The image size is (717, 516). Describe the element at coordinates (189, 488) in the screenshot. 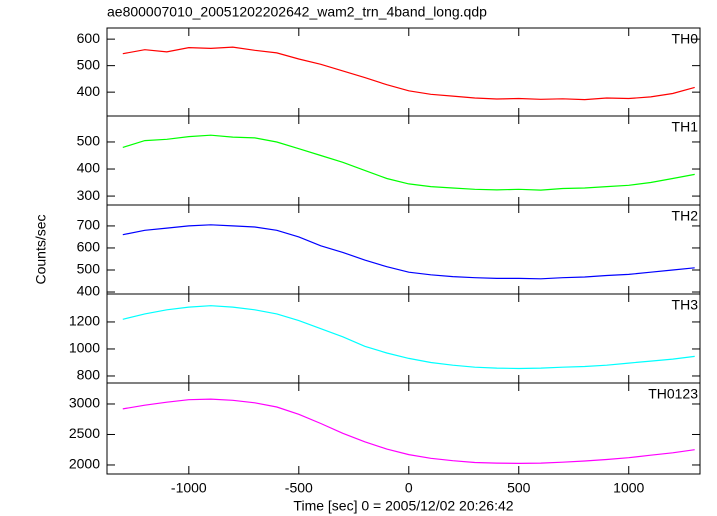

I see `x-tick-label: -1000` at that location.